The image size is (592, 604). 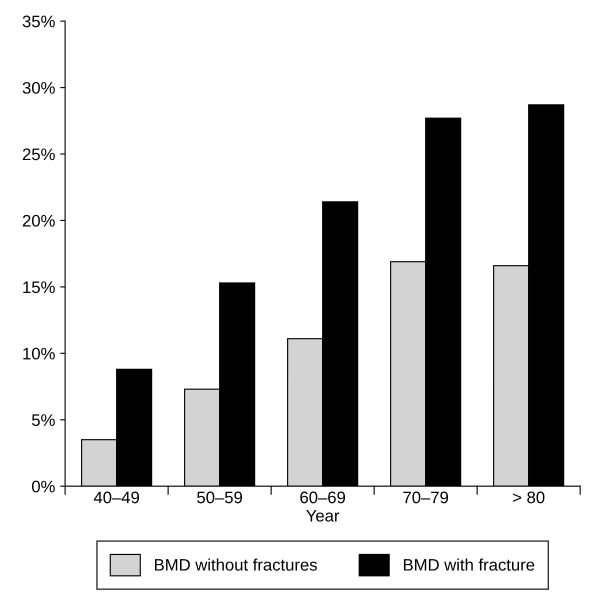 I want to click on y-tick-label: 10%, so click(x=39, y=354).